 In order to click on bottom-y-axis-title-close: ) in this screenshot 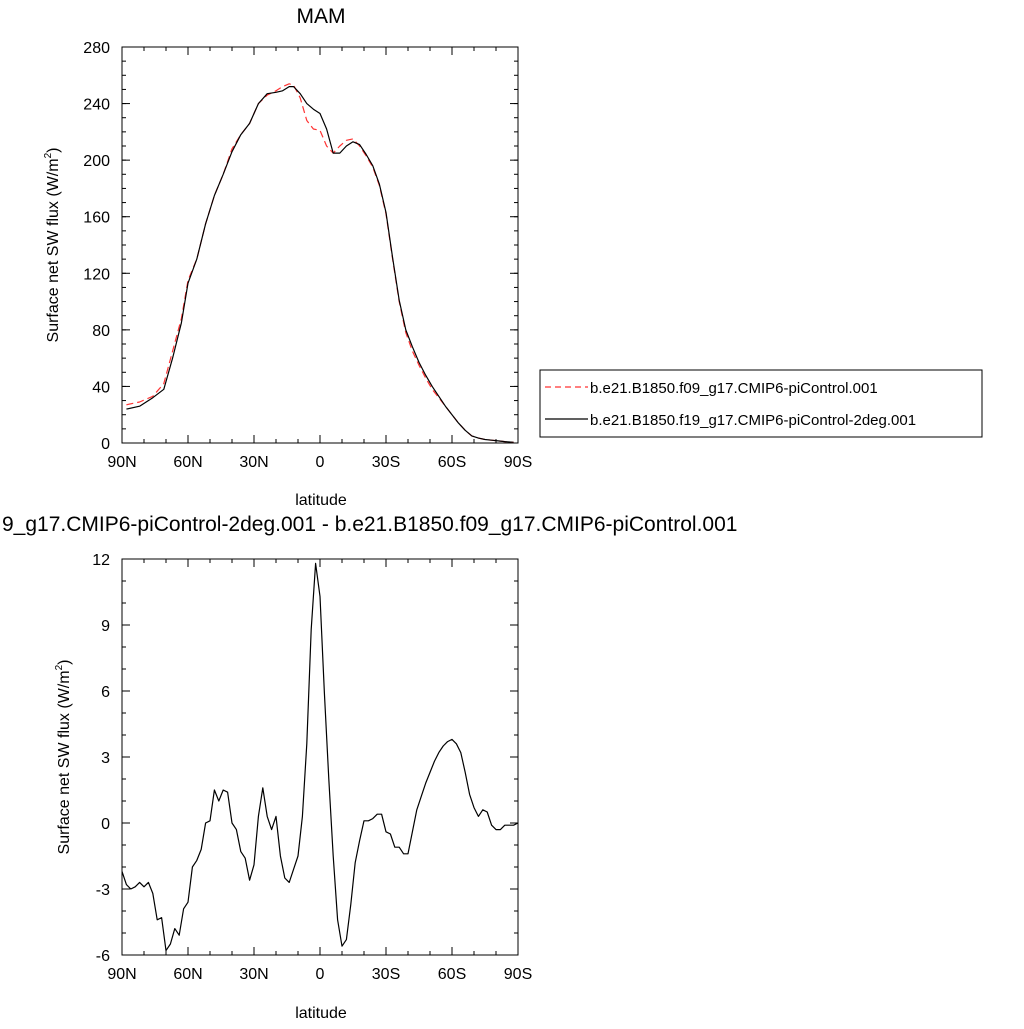, I will do `click(64, 662)`.